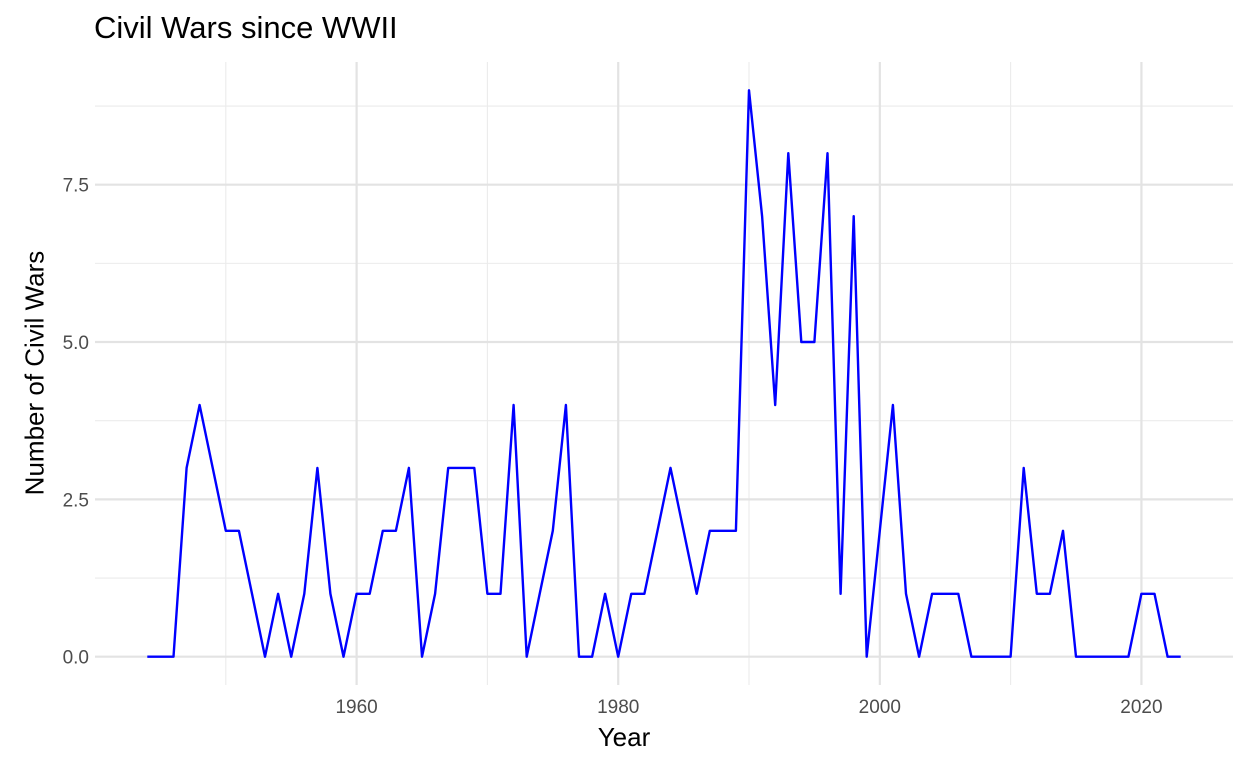 This screenshot has height=768, width=1248. I want to click on x-tick-label: 2000, so click(880, 707).